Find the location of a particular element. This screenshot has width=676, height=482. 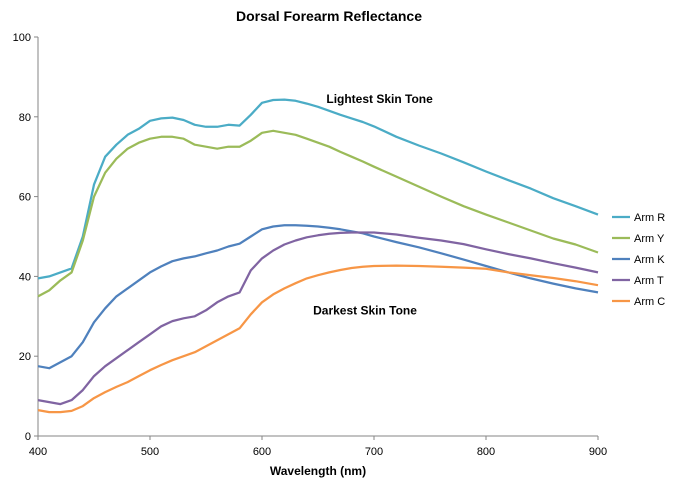

chart-title: Dorsal Forearm Reflectance is located at coordinates (329, 16).